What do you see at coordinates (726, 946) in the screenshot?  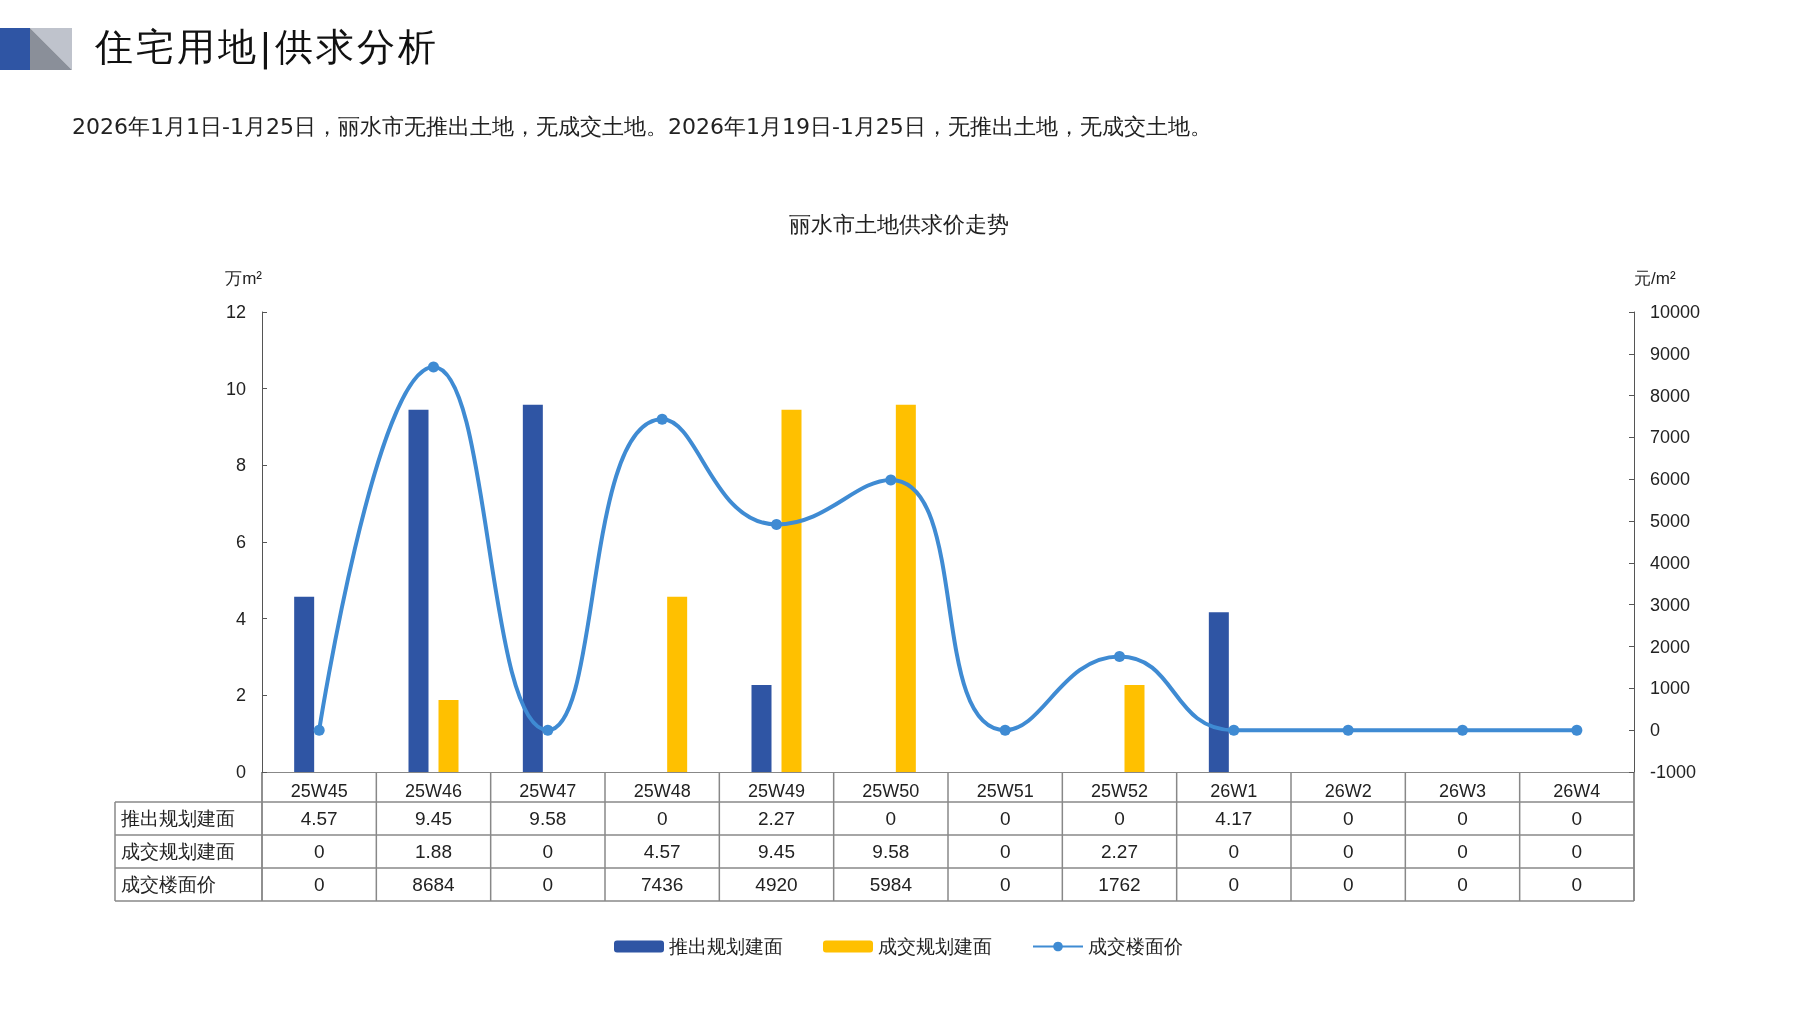 I see `legend-label: 推出规划建面` at bounding box center [726, 946].